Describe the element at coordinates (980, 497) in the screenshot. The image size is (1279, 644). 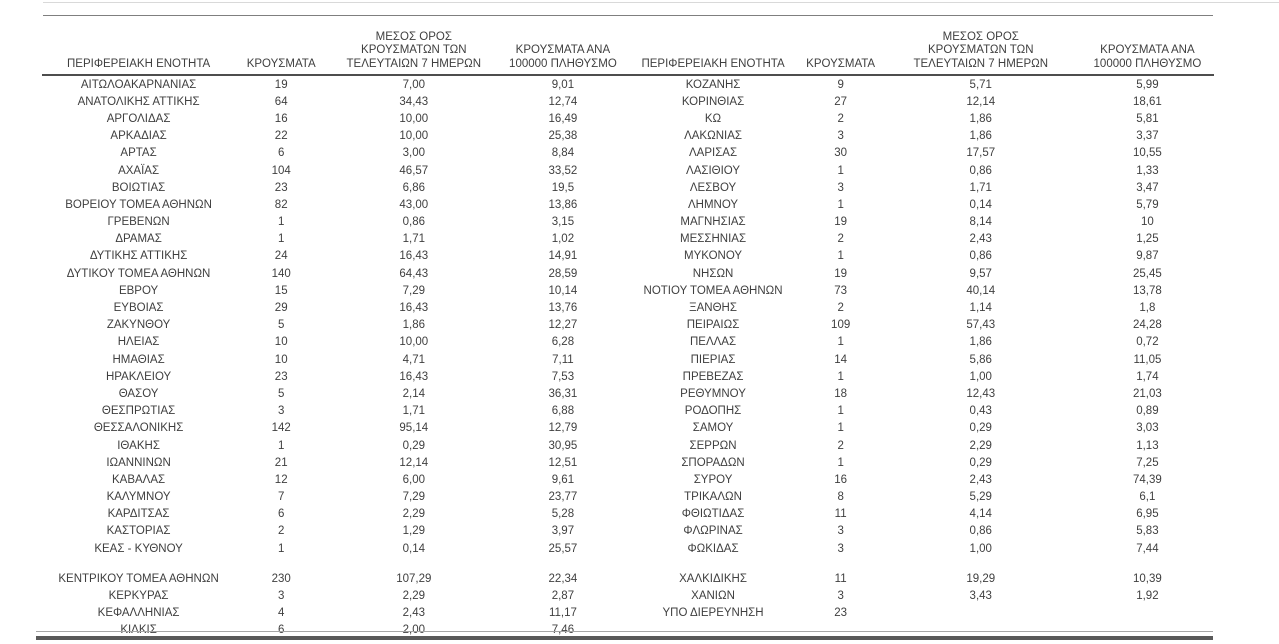
I see `avg7-cell: 5,29` at that location.